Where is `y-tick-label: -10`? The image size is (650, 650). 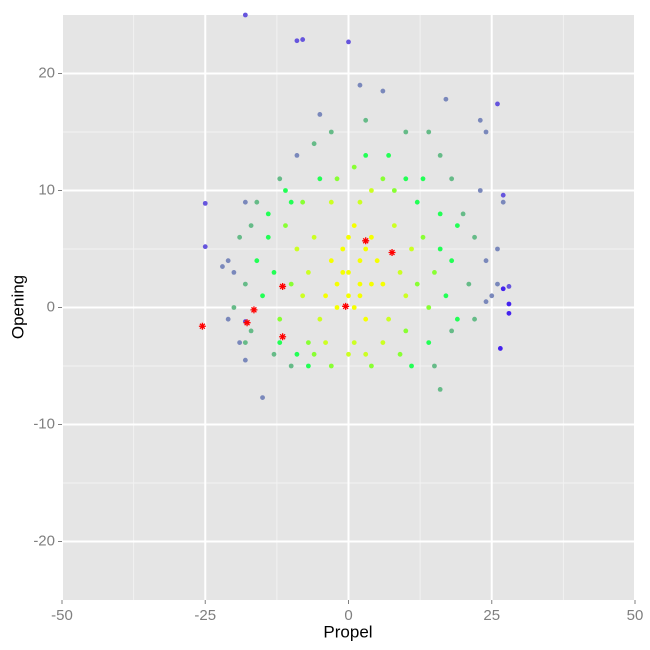
y-tick-label: -10 is located at coordinates (44, 423).